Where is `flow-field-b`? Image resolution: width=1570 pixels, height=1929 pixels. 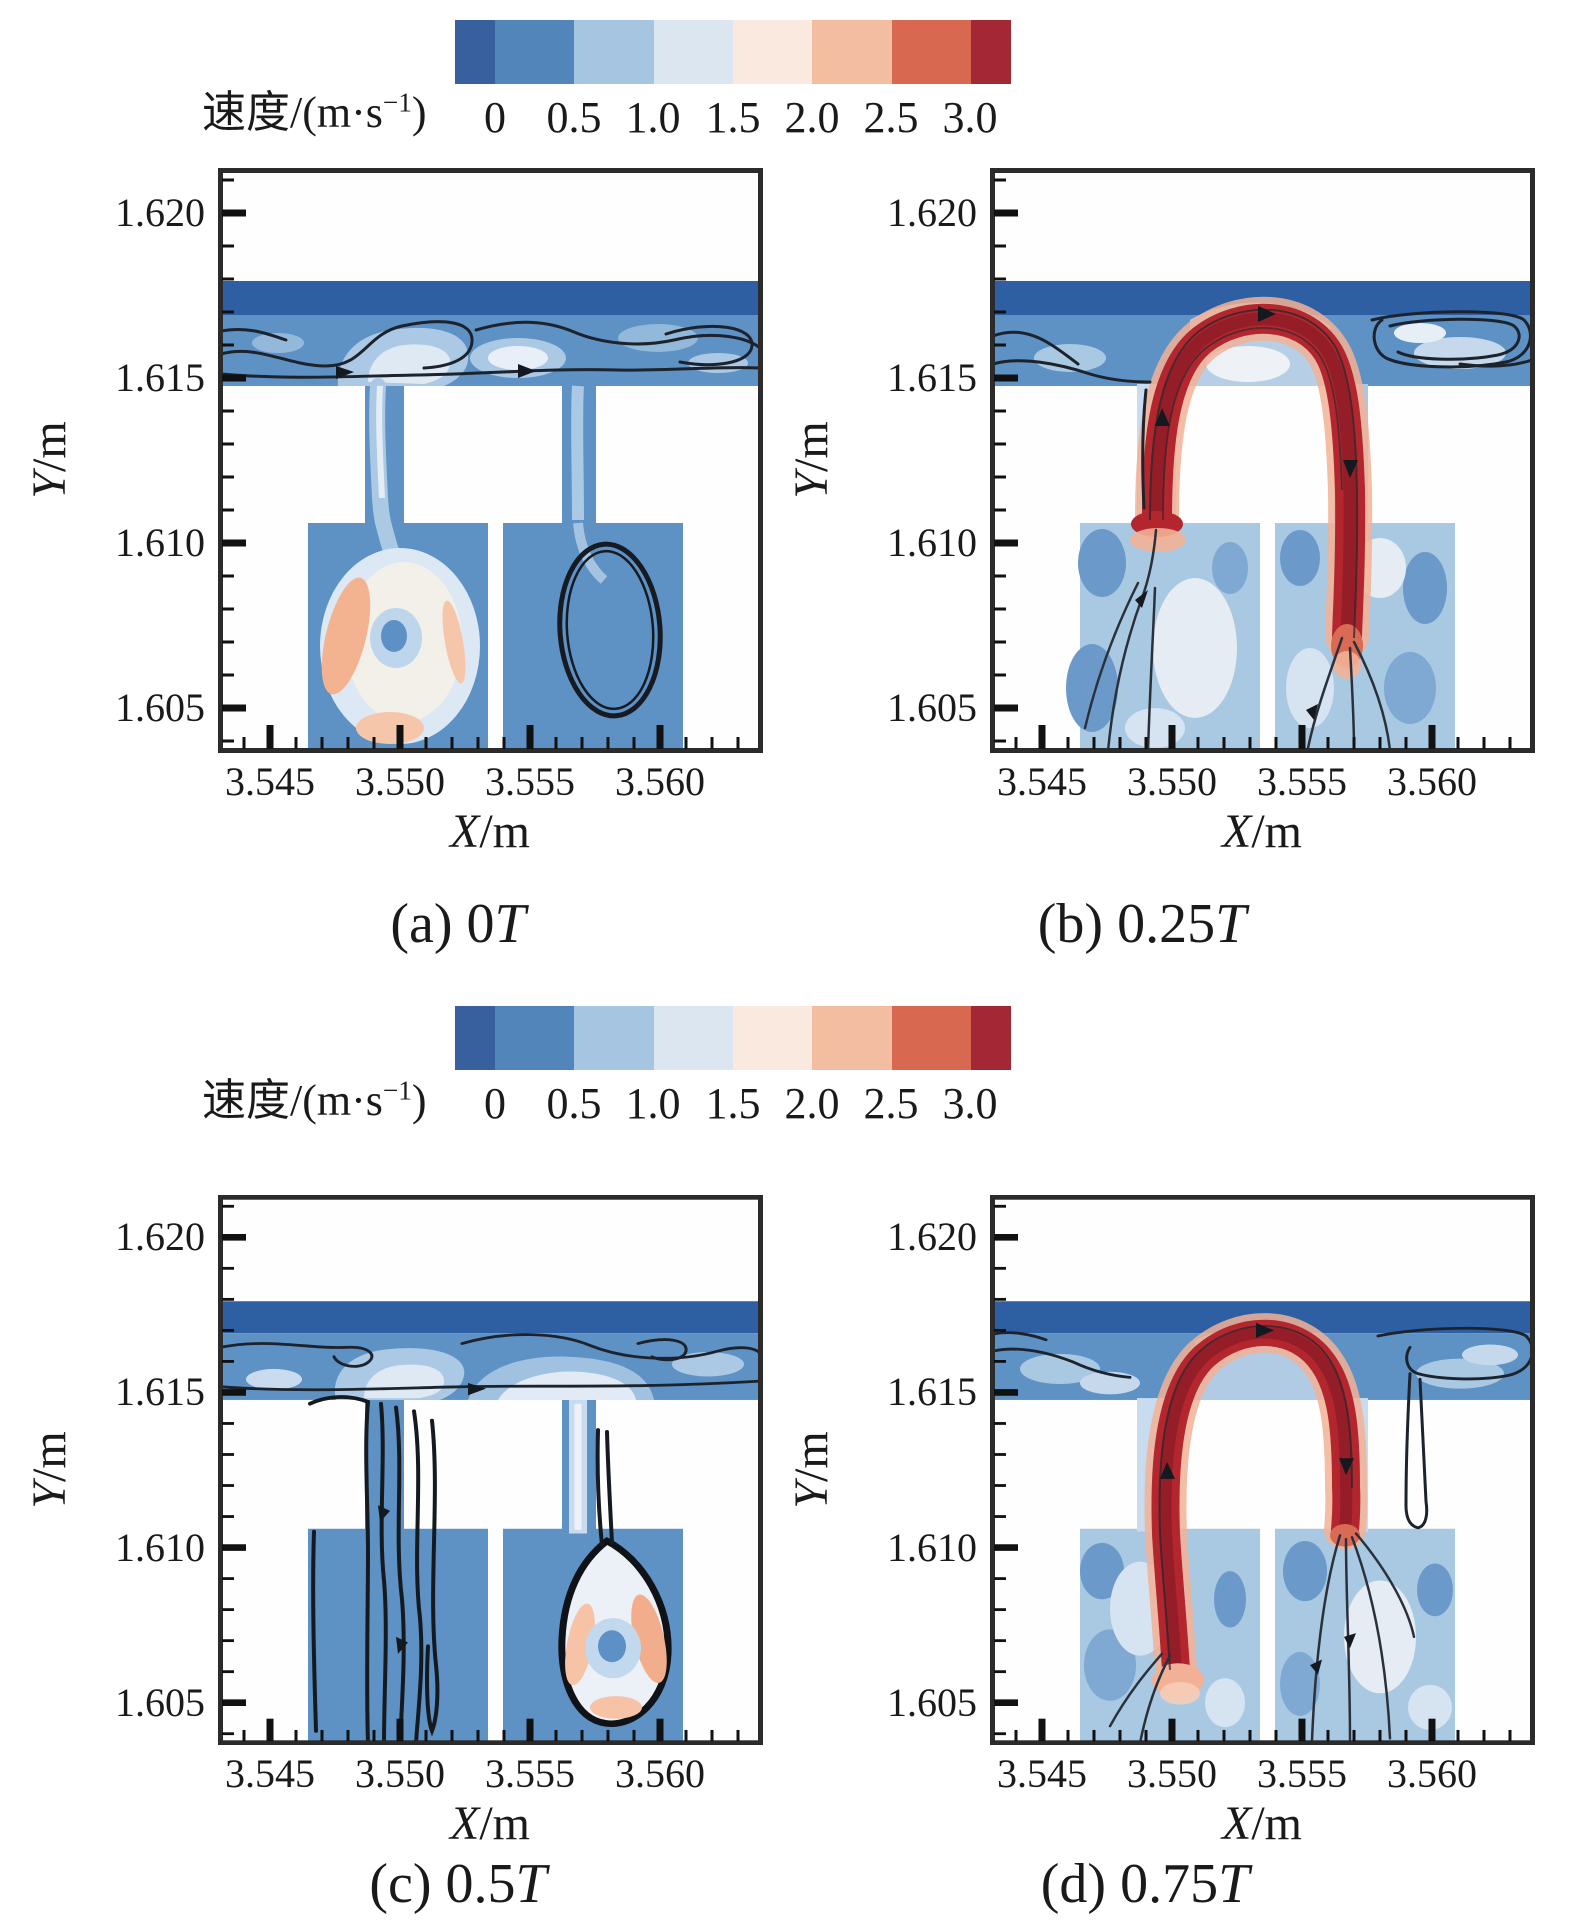 flow-field-b is located at coordinates (1262, 460).